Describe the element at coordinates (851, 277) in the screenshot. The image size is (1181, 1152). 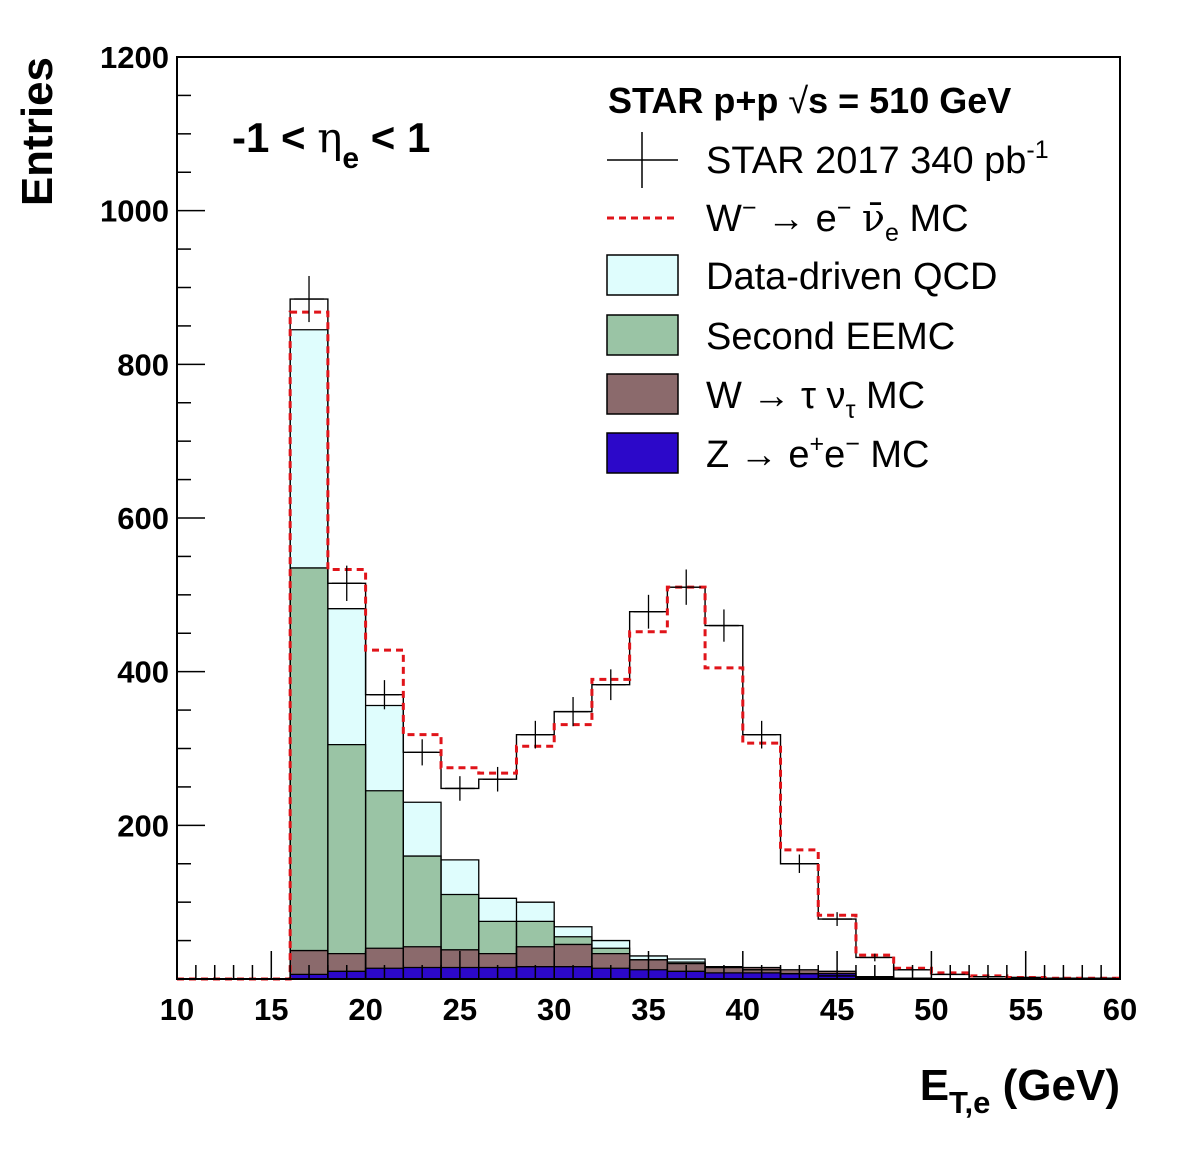
I see `legend-label-qcd: Data-driven QCD` at that location.